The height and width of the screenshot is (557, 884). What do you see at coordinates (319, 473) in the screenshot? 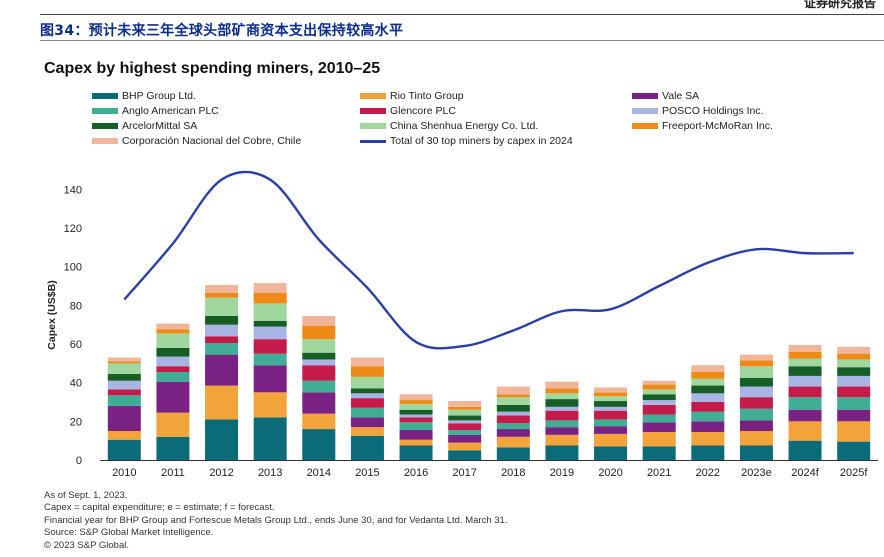
I see `x-tick-label: 2014` at bounding box center [319, 473].